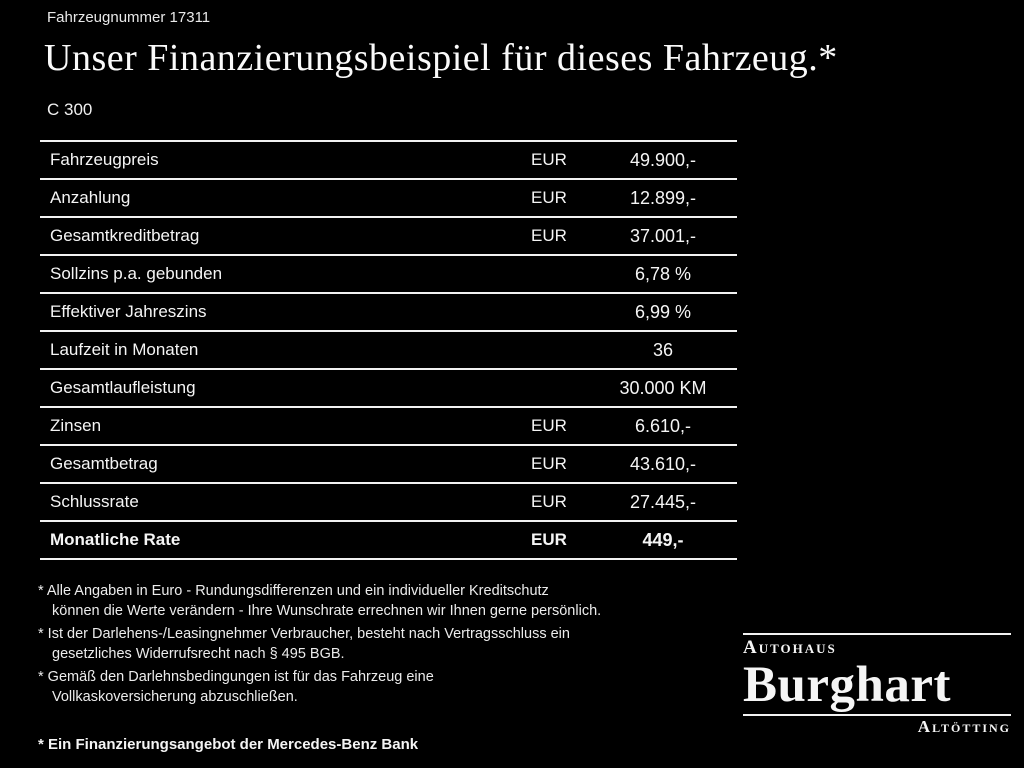 This screenshot has width=1024, height=768. Describe the element at coordinates (663, 273) in the screenshot. I see `row-value: 6,78 %` at that location.